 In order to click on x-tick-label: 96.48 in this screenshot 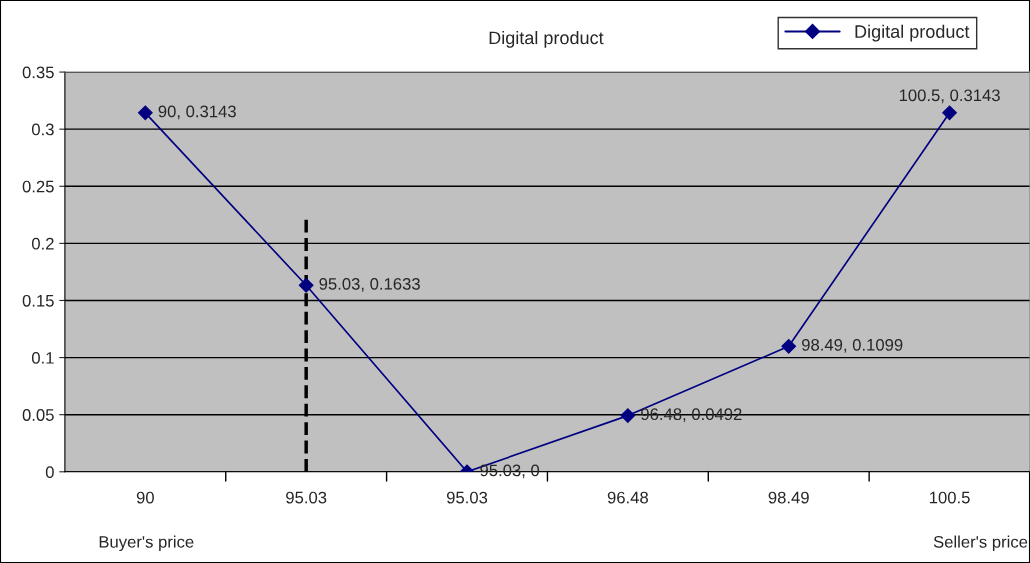, I will do `click(627, 497)`.